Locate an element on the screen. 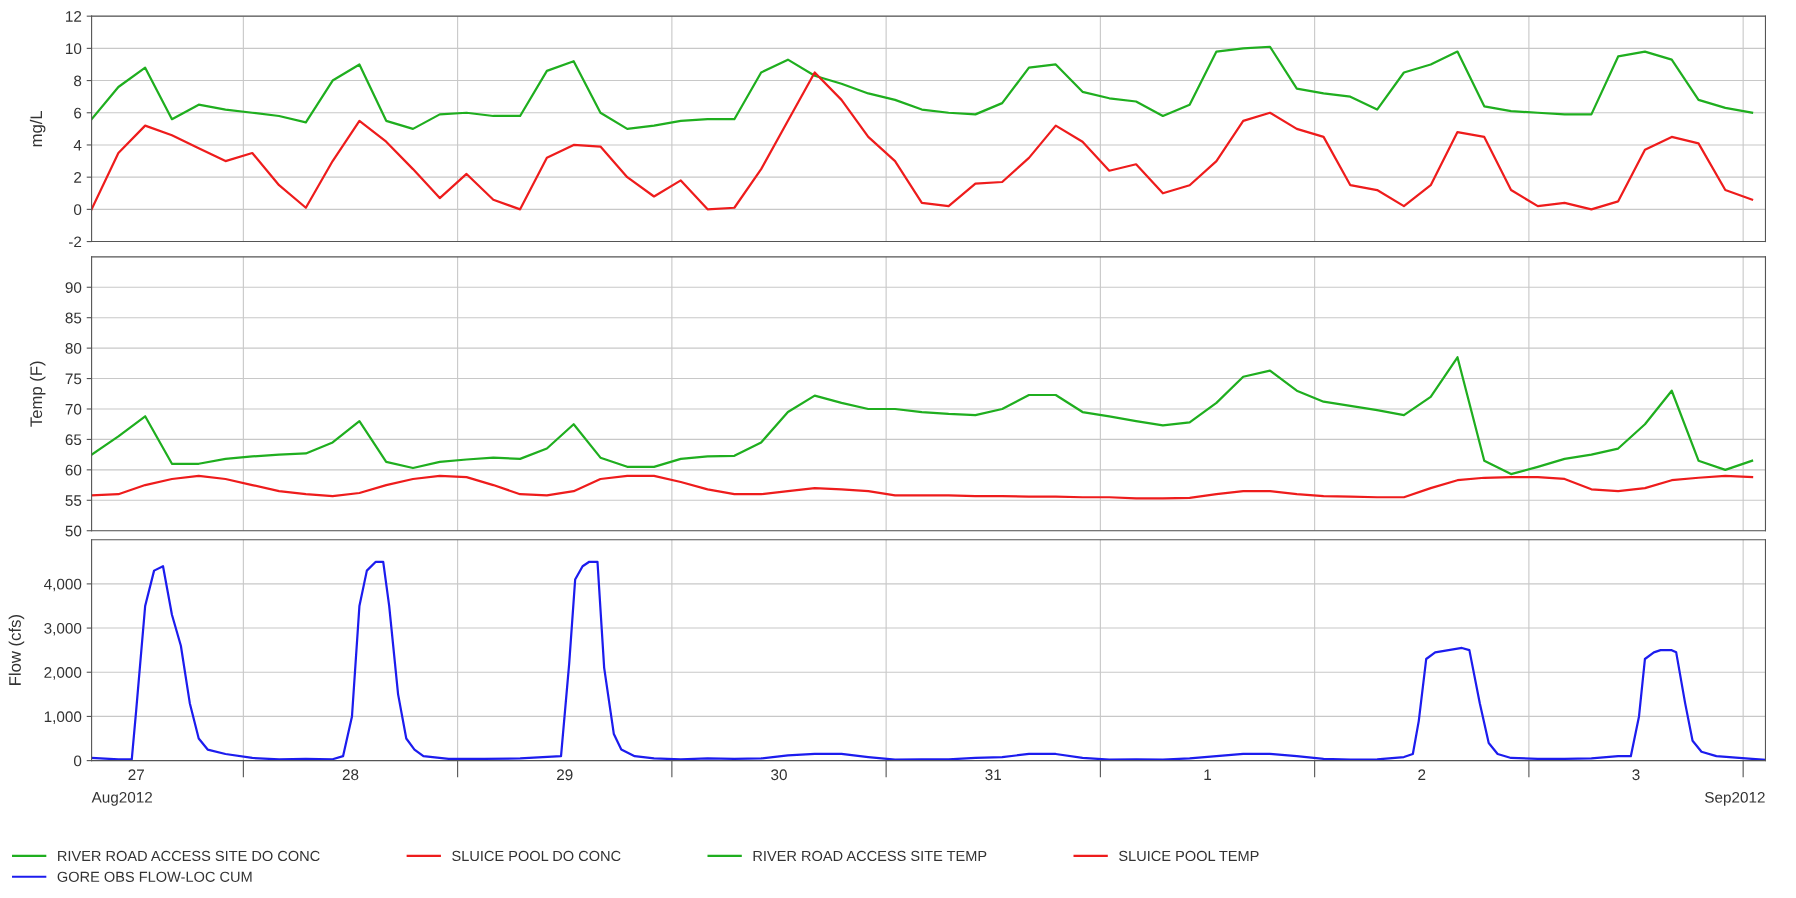 The image size is (1796, 898). y-tick-label: 80 is located at coordinates (73, 348).